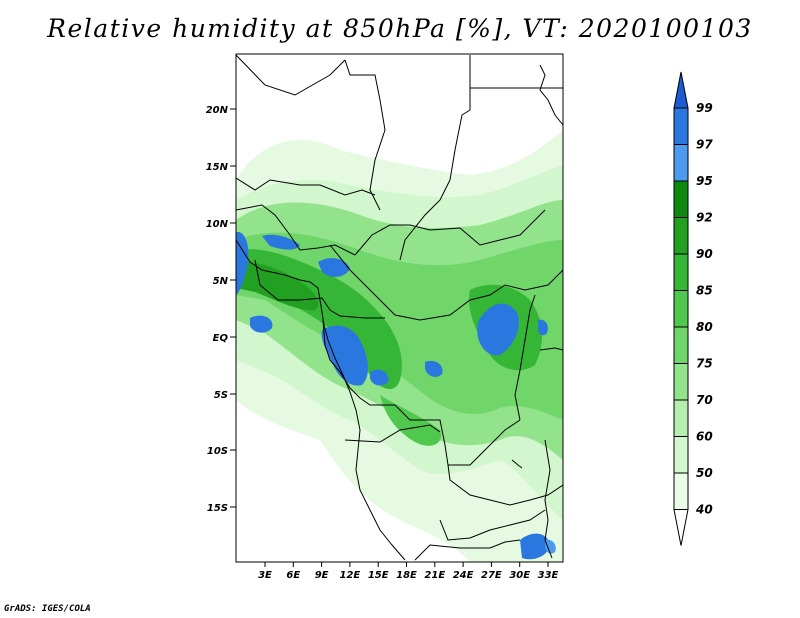 The width and height of the screenshot is (800, 618). I want to click on colorbar-top-arrow, so click(681, 90).